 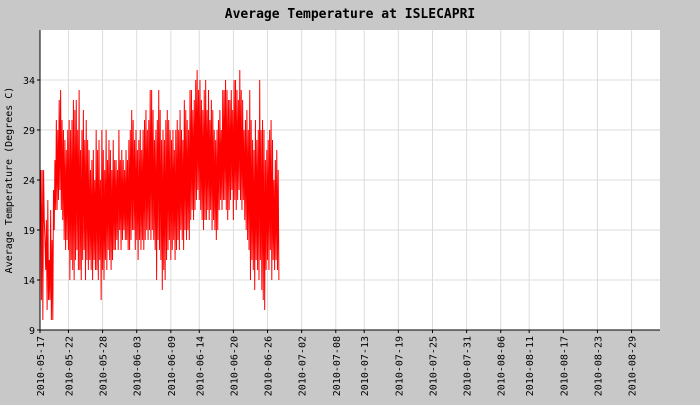 What do you see at coordinates (29, 281) in the screenshot?
I see `y-tick-label: 14` at bounding box center [29, 281].